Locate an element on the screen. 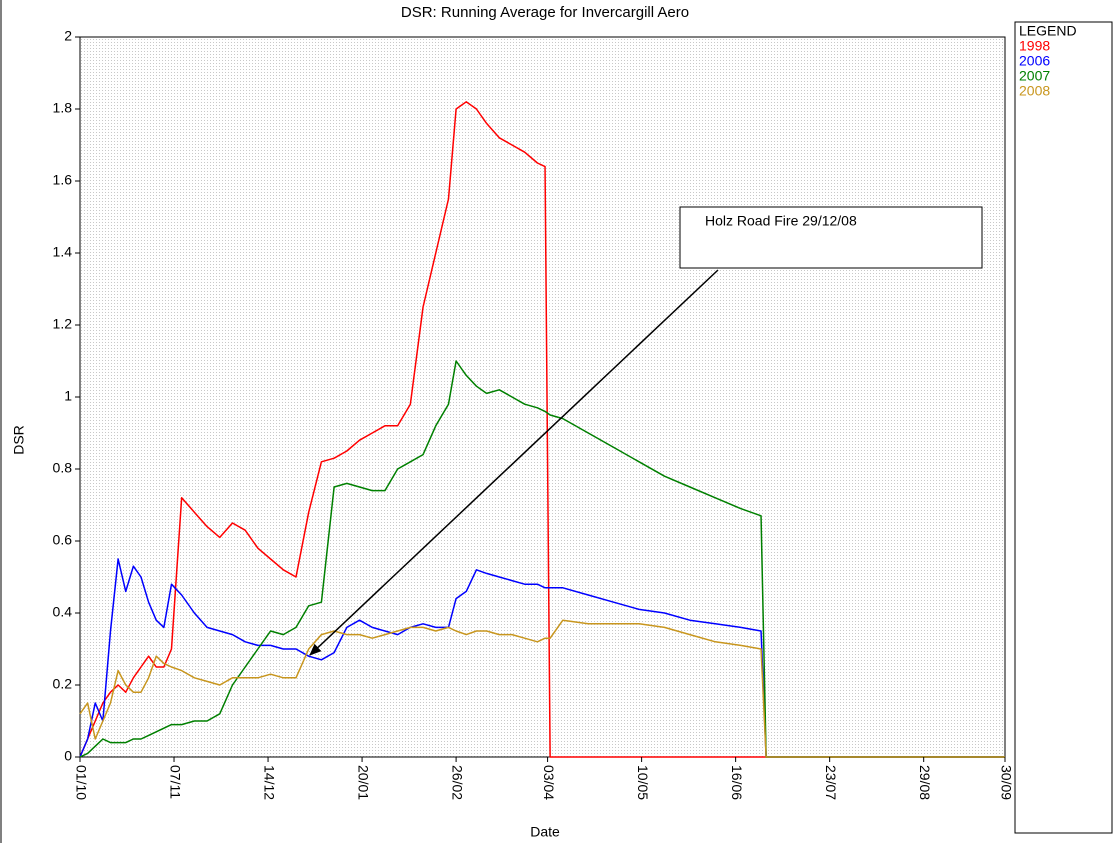 This screenshot has height=843, width=1119. y-tick-label: 0.4 is located at coordinates (63, 612).